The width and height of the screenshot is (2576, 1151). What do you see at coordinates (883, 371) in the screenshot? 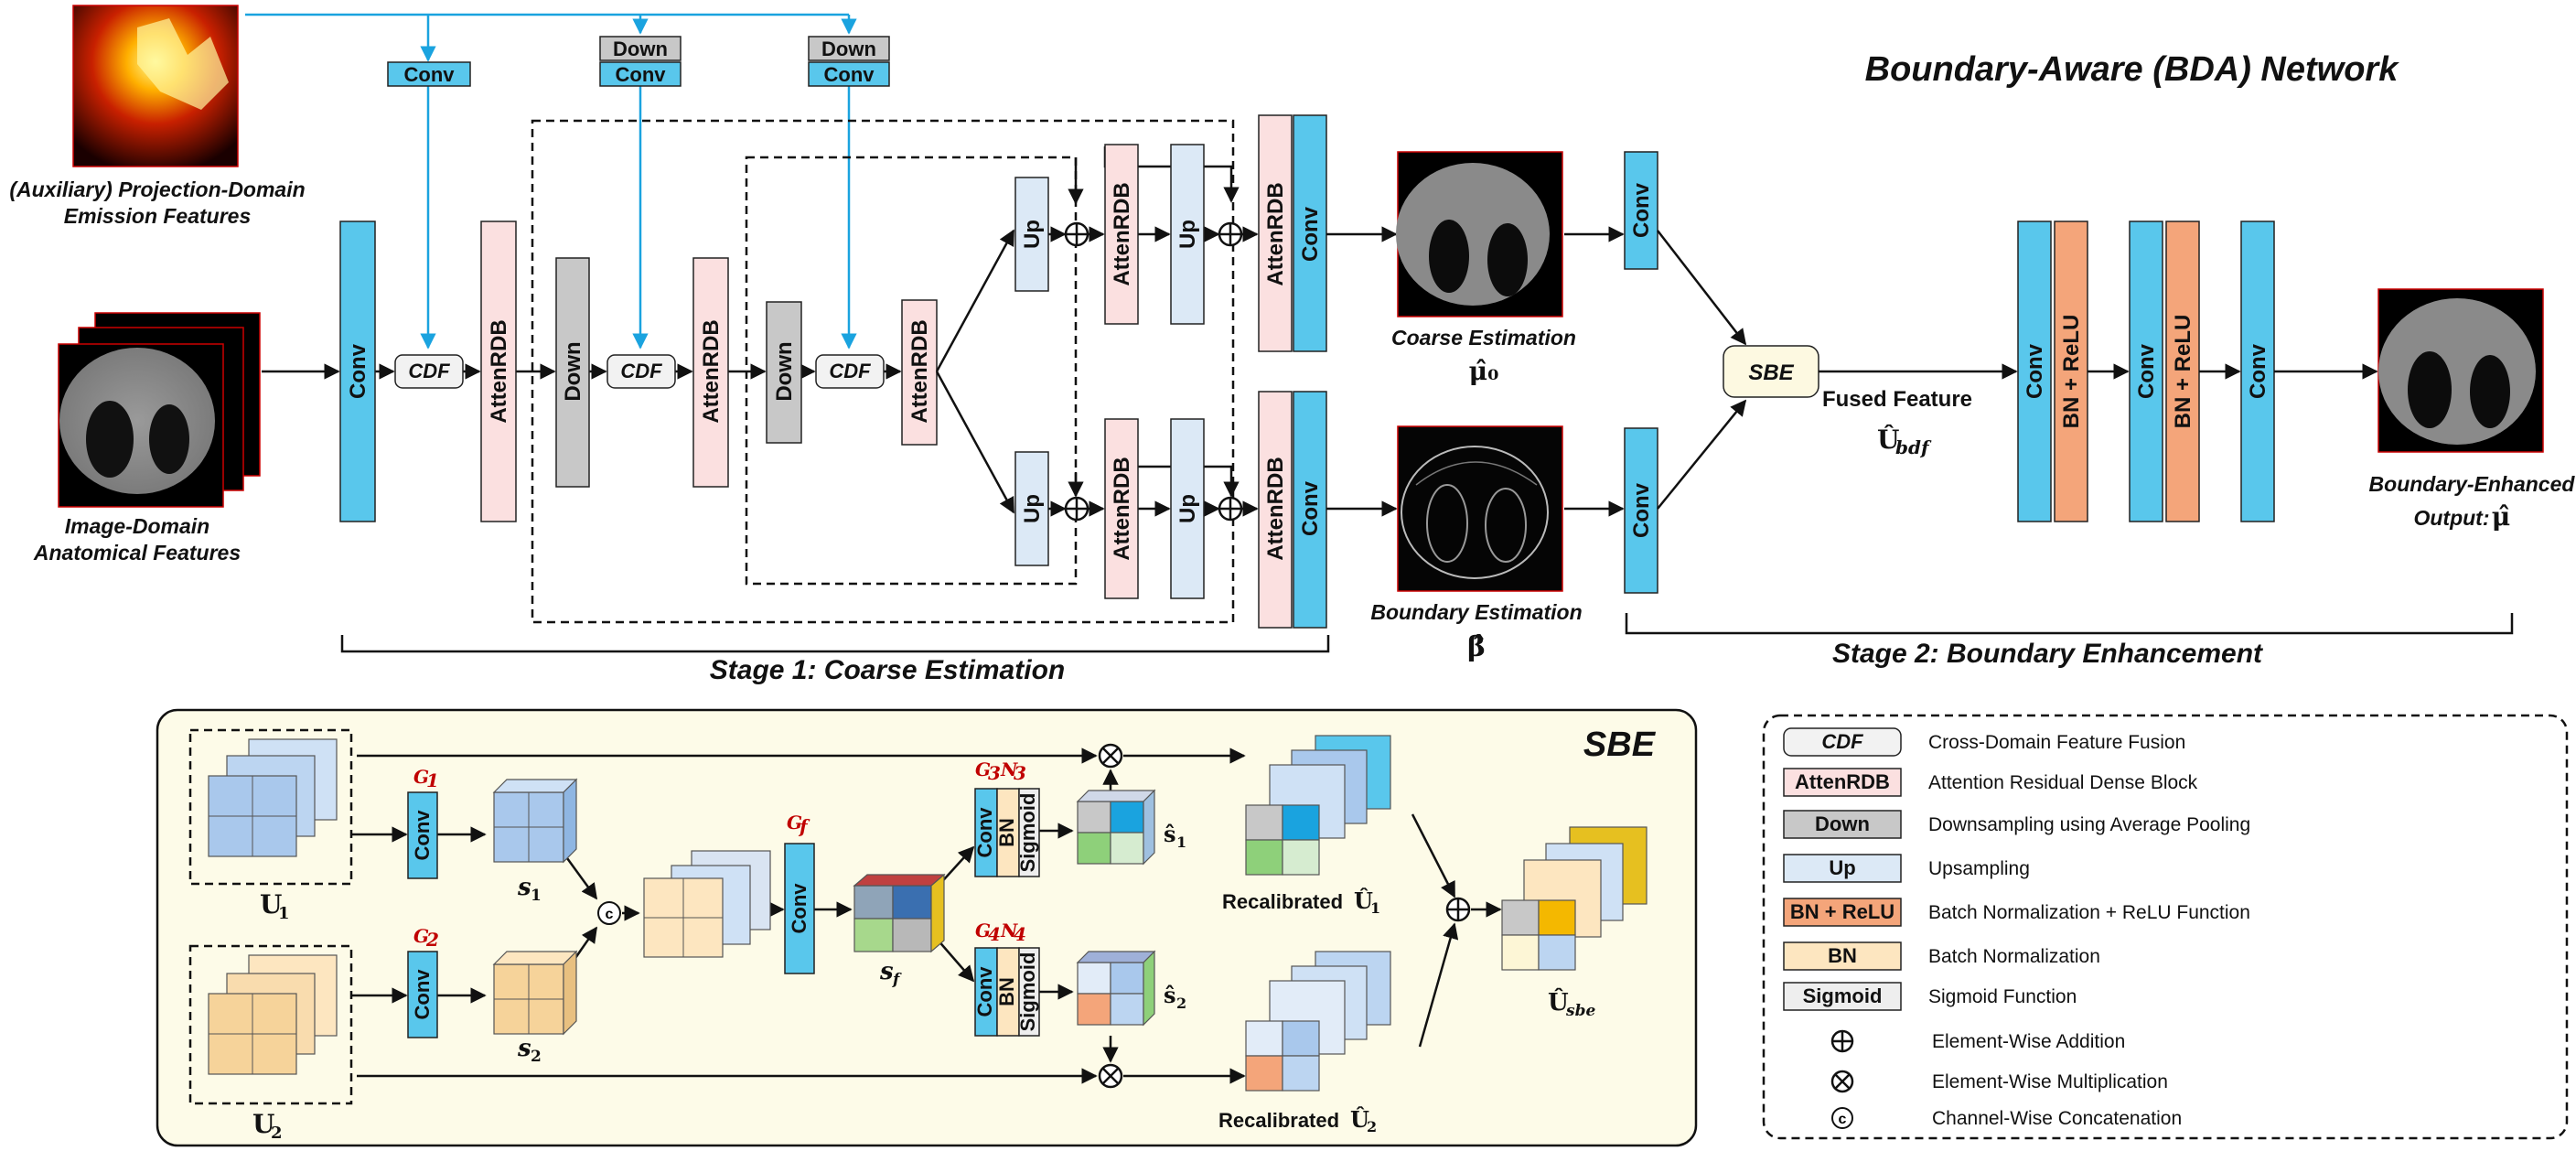
I see `encoder-level2-box` at bounding box center [883, 371].